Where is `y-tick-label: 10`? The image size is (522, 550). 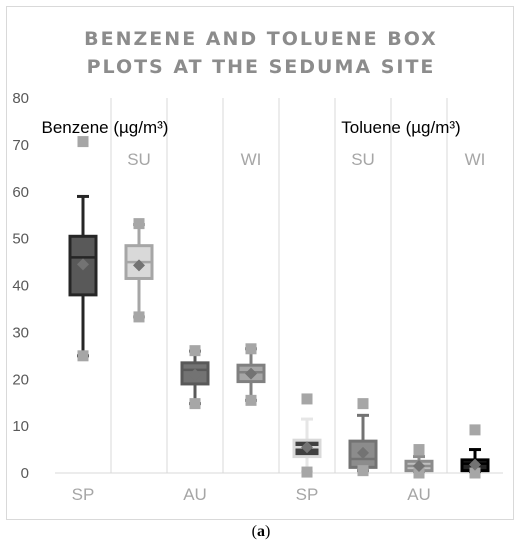
y-tick-label: 10 is located at coordinates (20, 426).